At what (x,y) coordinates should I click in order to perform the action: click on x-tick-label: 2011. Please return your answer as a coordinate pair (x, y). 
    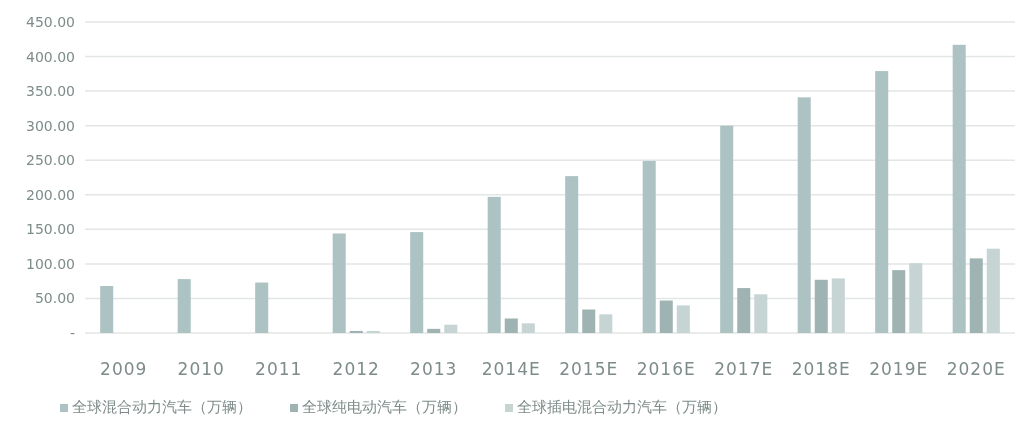
    Looking at the image, I should click on (279, 369).